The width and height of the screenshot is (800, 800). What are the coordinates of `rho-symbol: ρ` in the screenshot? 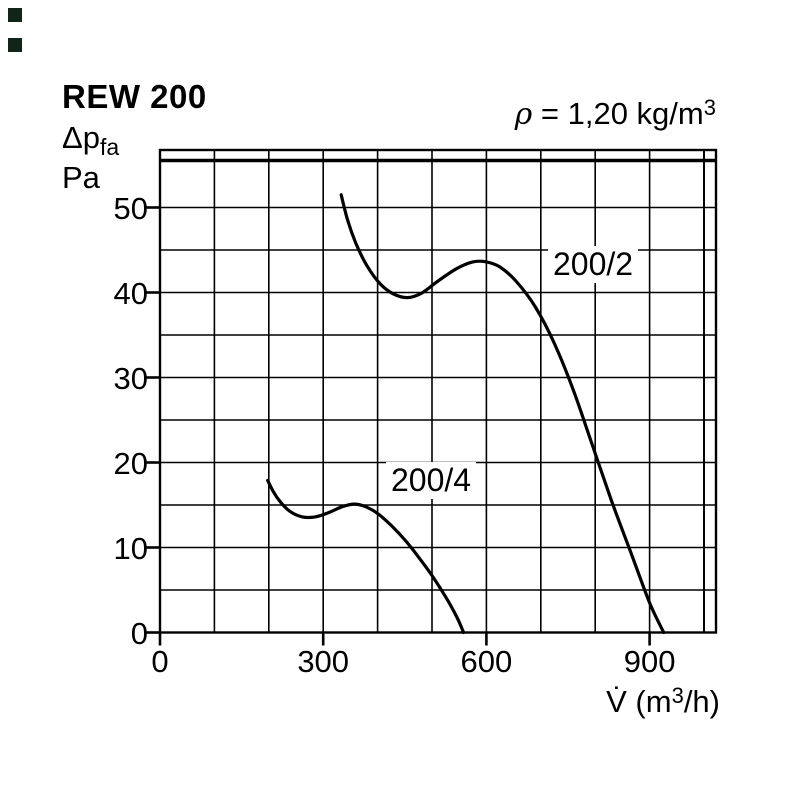 It's located at (523, 114).